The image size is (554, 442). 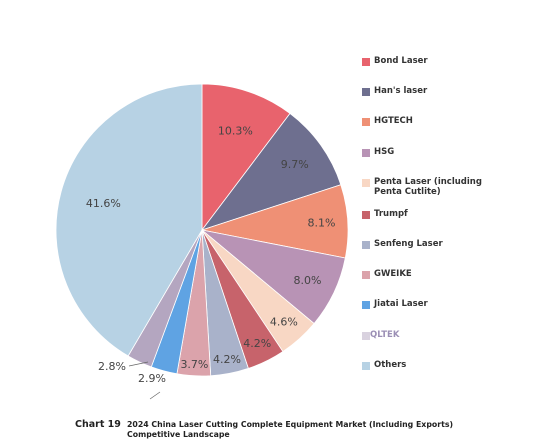 What do you see at coordinates (452, 71) in the screenshot?
I see `legend-item-bond-laser: Bond Laser` at bounding box center [452, 71].